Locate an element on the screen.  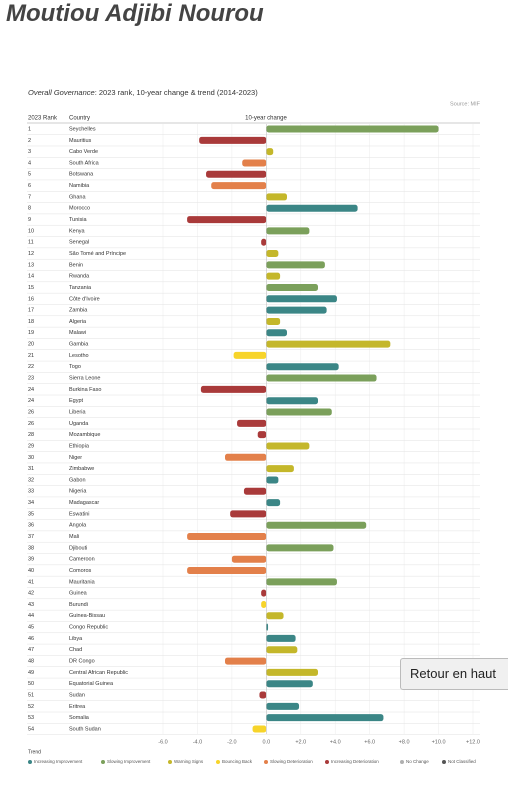
country-label: Namibia is located at coordinates (79, 186).